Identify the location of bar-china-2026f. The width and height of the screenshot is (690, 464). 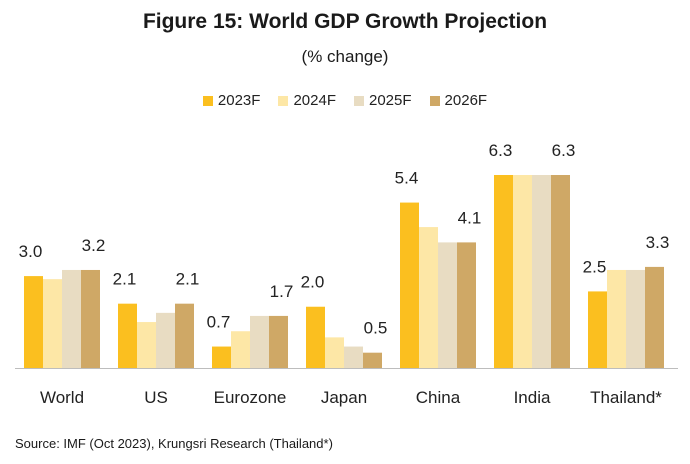
(466, 305).